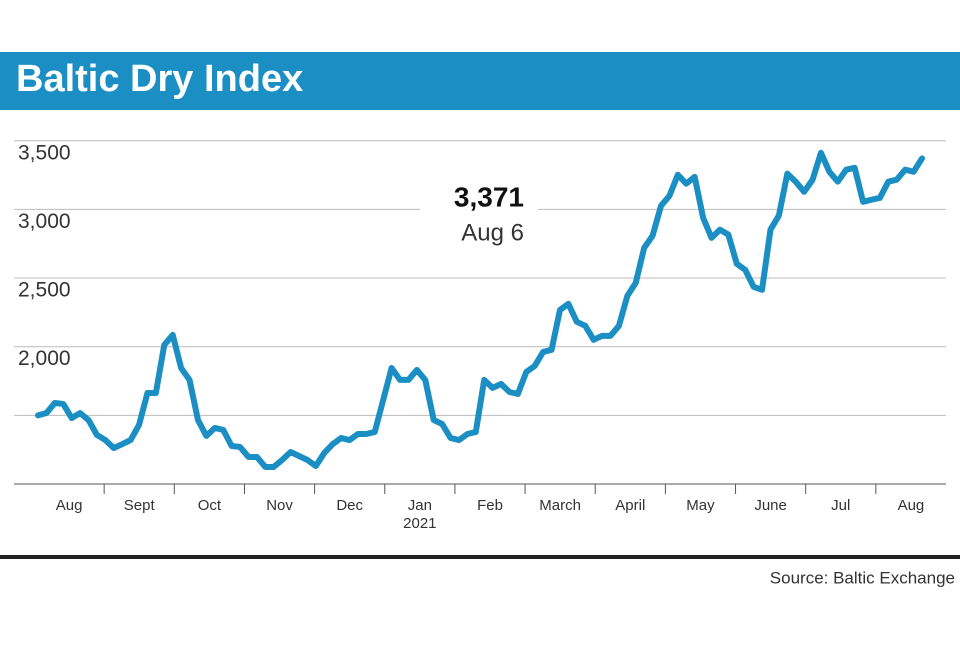 Image resolution: width=960 pixels, height=645 pixels. What do you see at coordinates (140, 505) in the screenshot?
I see `x-tick-label: Sept` at bounding box center [140, 505].